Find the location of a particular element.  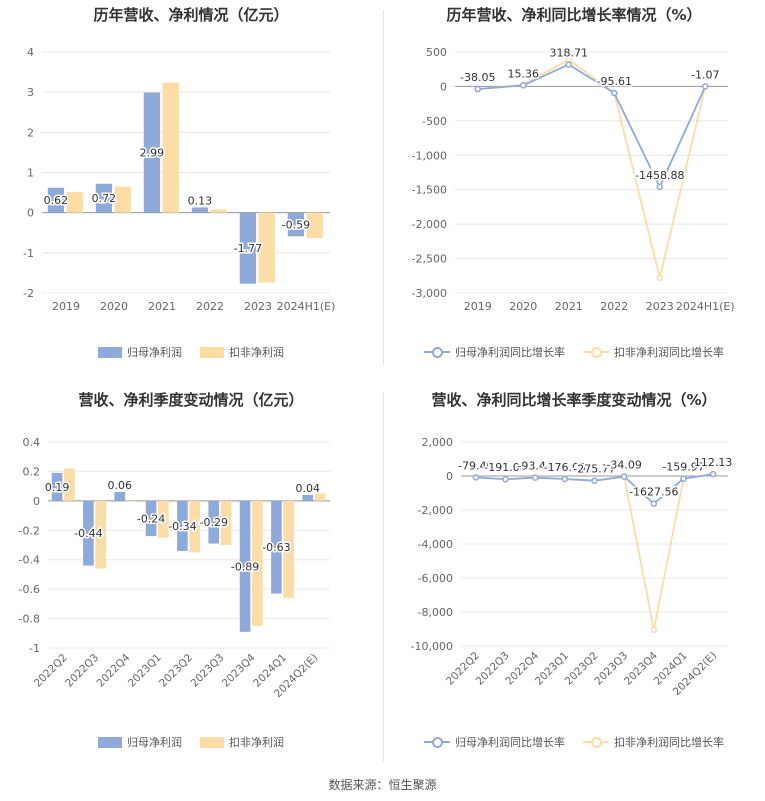

data-label: -0.89 is located at coordinates (245, 566).